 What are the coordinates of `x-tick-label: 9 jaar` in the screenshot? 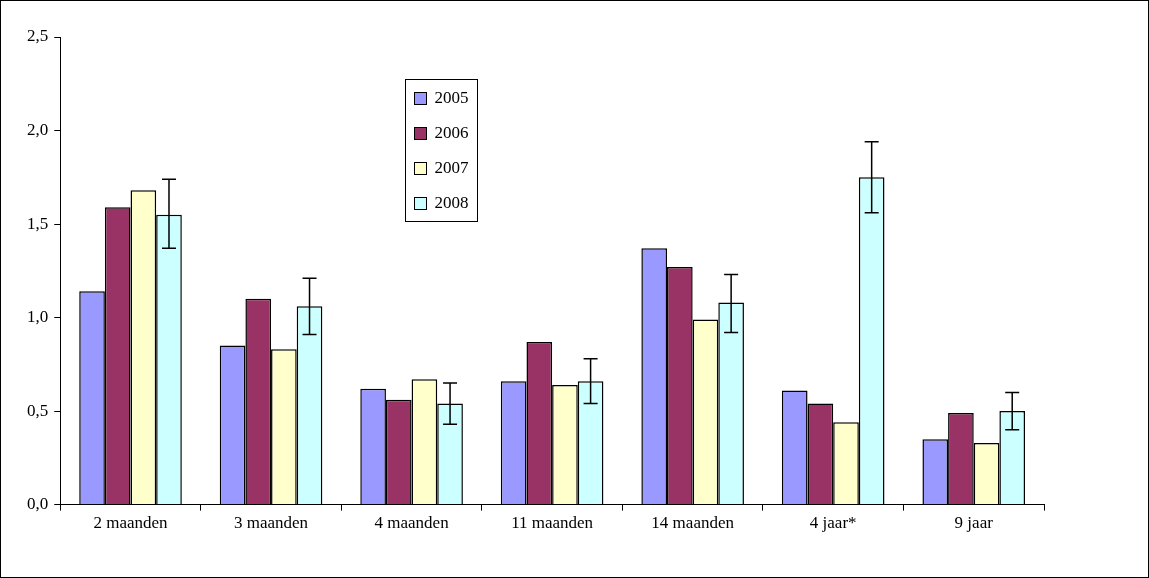 It's located at (974, 523).